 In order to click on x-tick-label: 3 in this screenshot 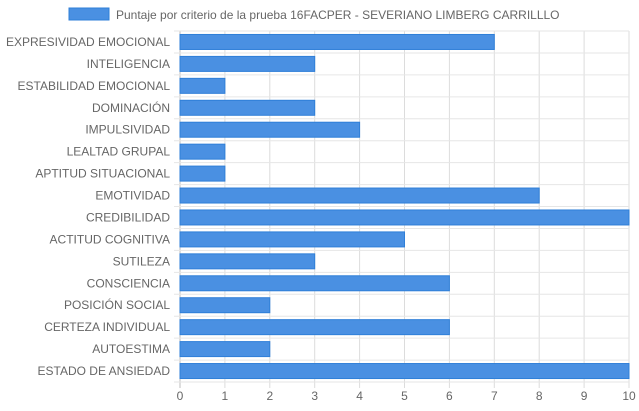, I will do `click(314, 396)`.